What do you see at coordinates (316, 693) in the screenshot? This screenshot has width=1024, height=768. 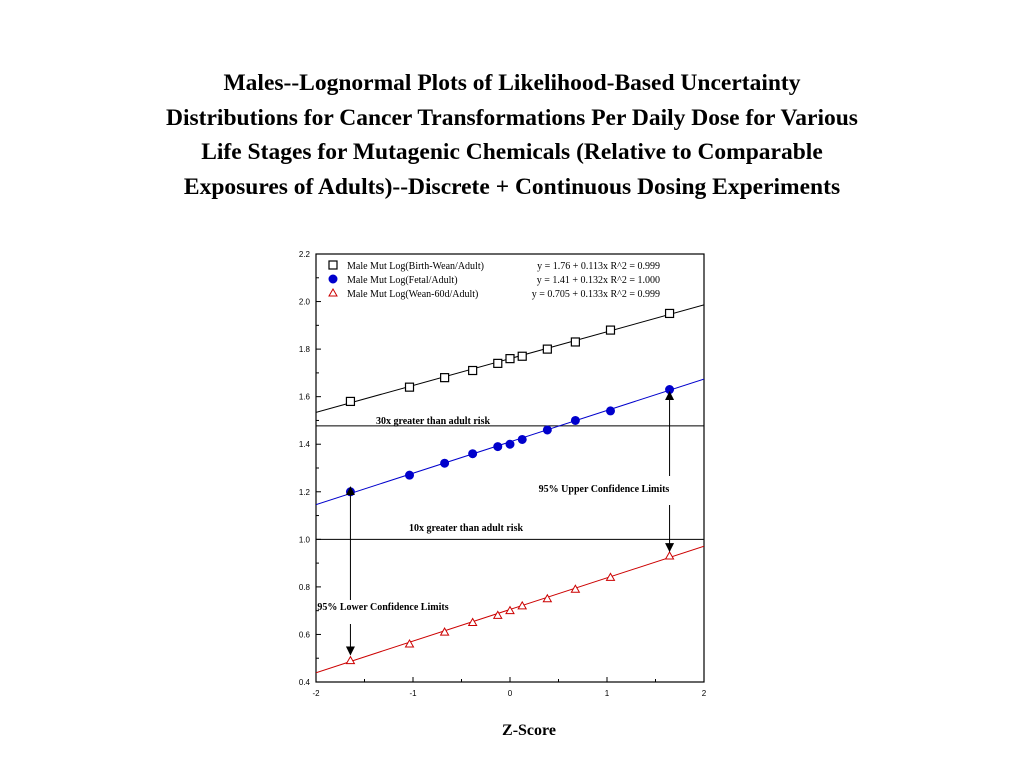 I see `x-tick-label: -2` at bounding box center [316, 693].